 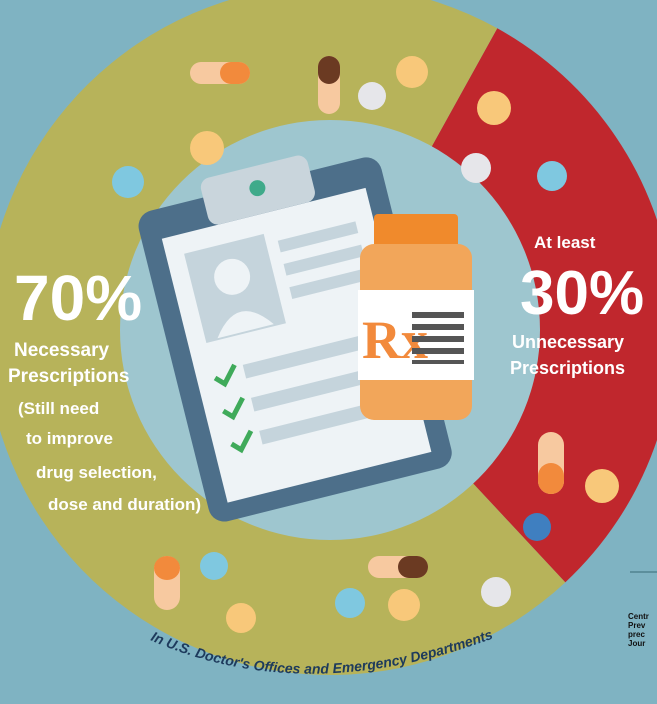 I want to click on necessary-note-3: drug selection,, so click(x=96, y=472).